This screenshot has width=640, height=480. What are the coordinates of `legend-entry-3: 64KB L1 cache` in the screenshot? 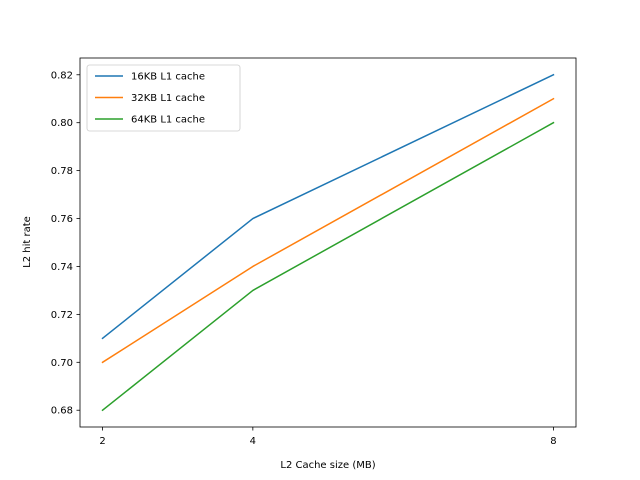 It's located at (168, 120).